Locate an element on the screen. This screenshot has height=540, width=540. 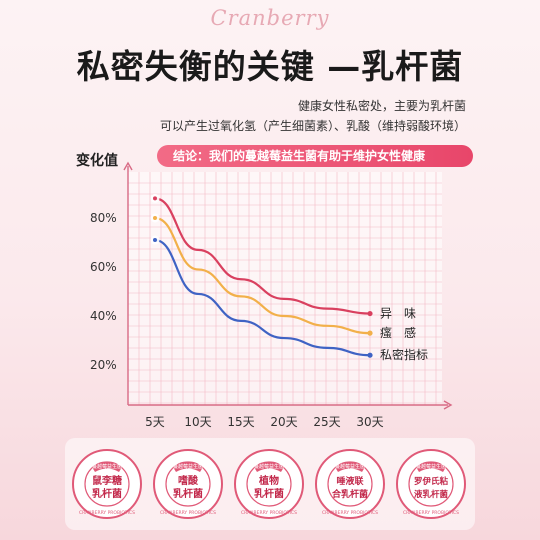
x-tick-label: 30天 is located at coordinates (369, 422).